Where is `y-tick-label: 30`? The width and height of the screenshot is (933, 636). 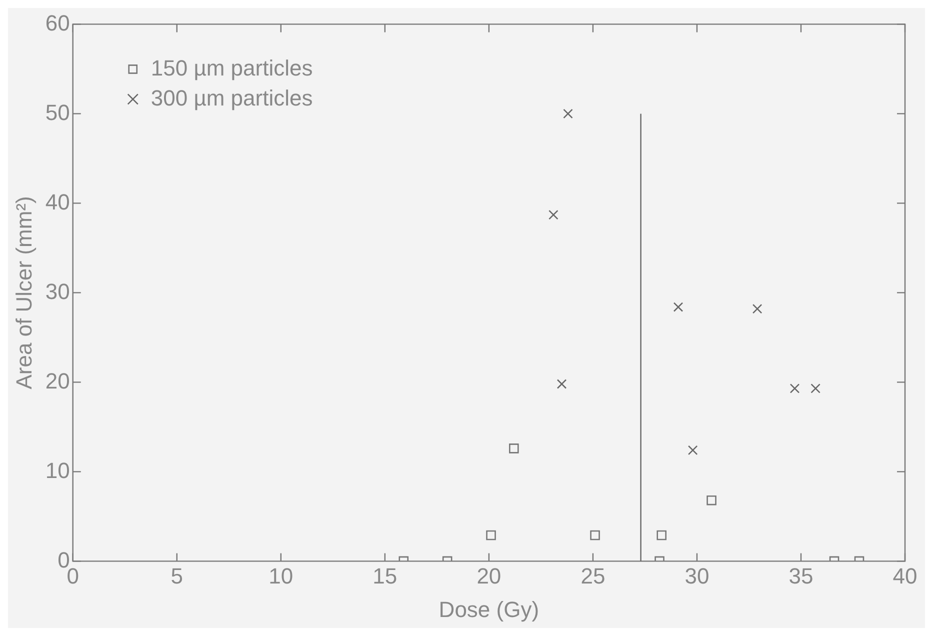
y-tick-label: 30 is located at coordinates (57, 291).